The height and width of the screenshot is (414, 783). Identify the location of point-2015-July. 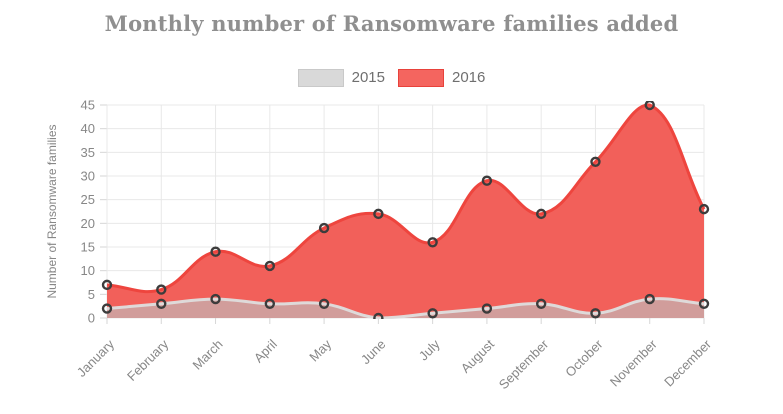
(432, 313).